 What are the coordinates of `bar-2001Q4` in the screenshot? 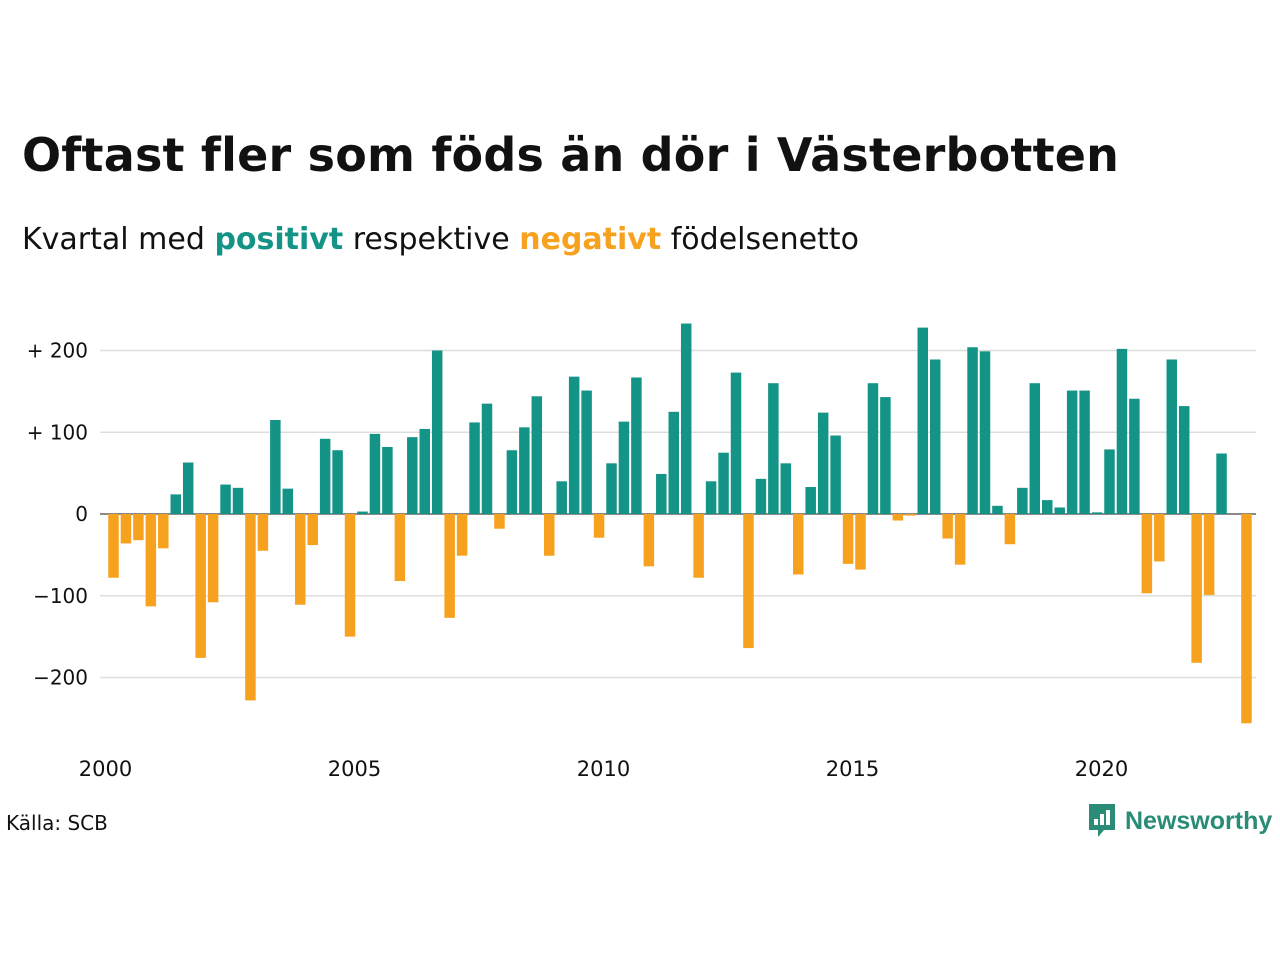 It's located at (200, 586).